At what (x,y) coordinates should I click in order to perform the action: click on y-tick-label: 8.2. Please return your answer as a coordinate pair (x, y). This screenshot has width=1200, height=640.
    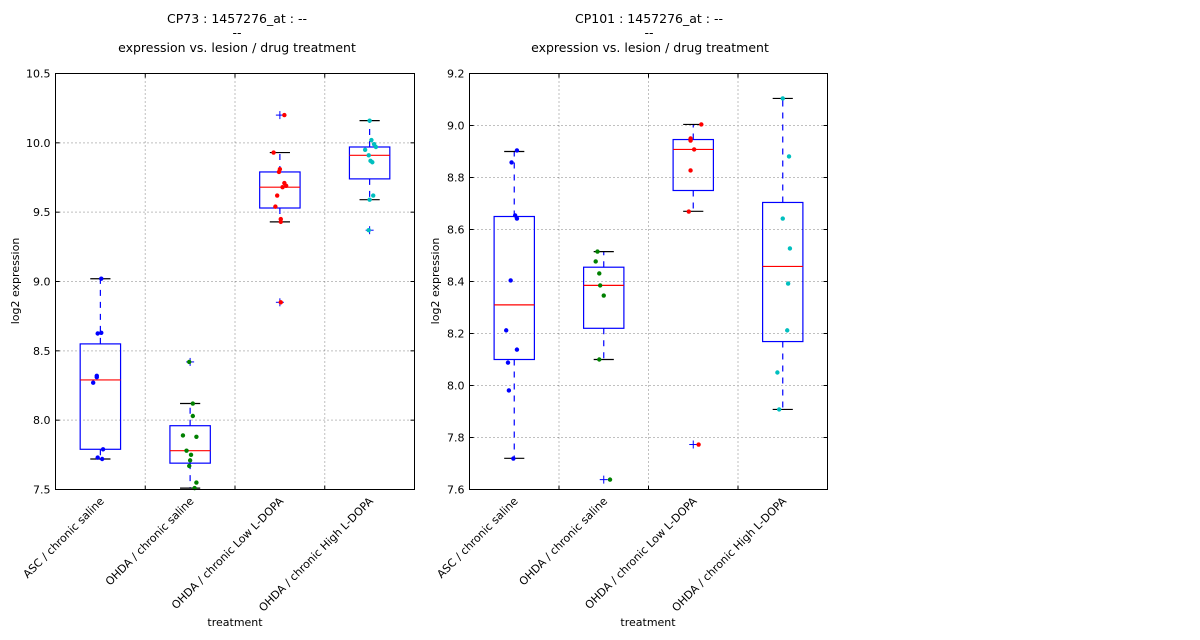
    Looking at the image, I should click on (456, 334).